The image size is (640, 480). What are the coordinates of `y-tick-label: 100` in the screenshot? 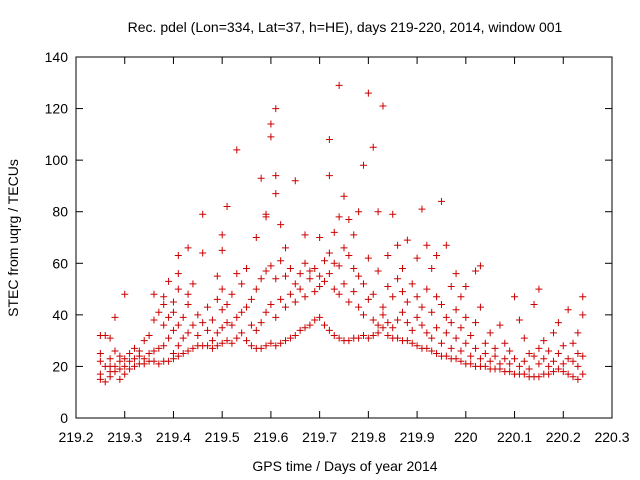 It's located at (57, 160).